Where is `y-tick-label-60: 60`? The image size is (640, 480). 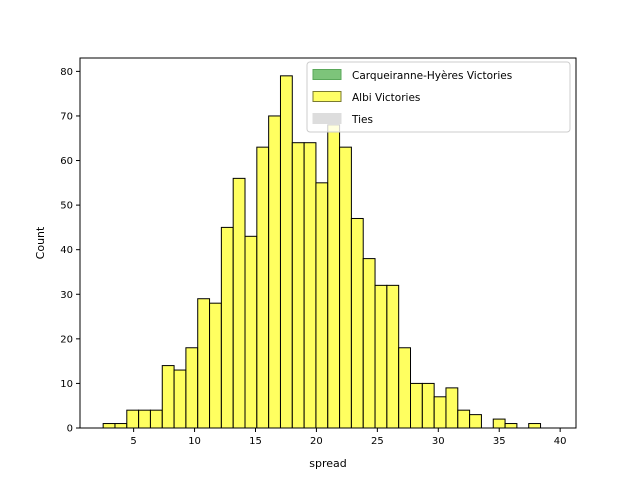 y-tick-label-60: 60 is located at coordinates (66, 161).